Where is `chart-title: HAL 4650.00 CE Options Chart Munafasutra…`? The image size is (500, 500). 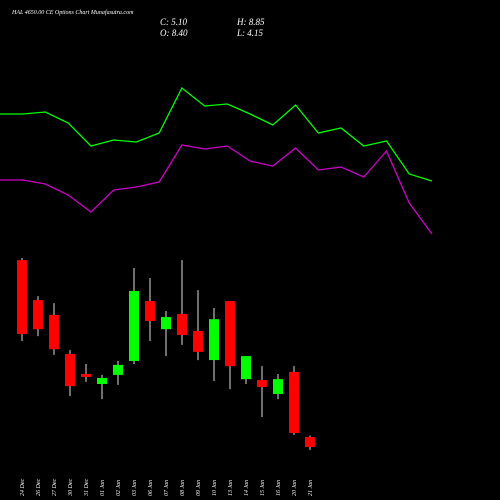
chart-title: HAL 4650.00 CE Options Chart Munafasutra… is located at coordinates (72, 12).